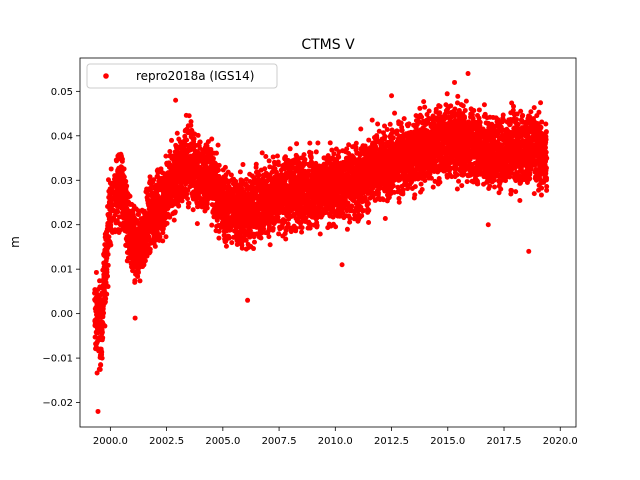 The height and width of the screenshot is (480, 640). What do you see at coordinates (328, 45) in the screenshot?
I see `chart-title: CTMS V` at bounding box center [328, 45].